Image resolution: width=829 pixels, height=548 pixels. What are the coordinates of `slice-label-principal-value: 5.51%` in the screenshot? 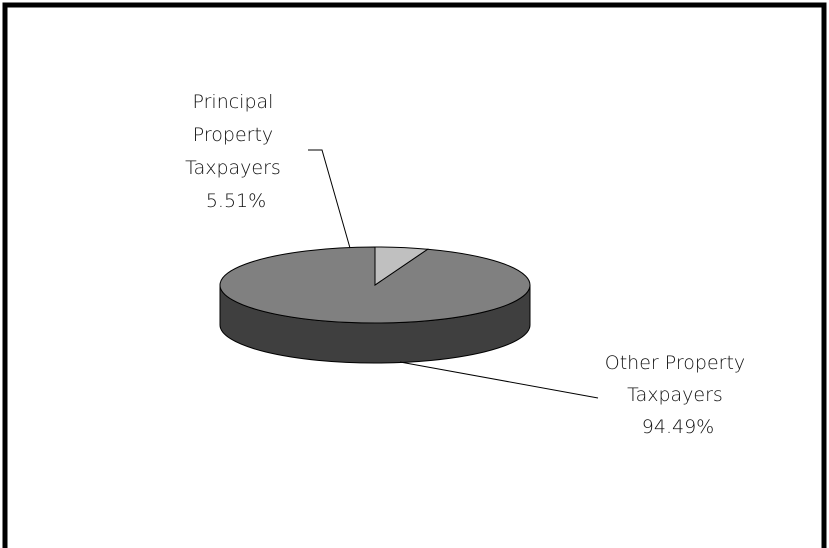 It's located at (236, 201).